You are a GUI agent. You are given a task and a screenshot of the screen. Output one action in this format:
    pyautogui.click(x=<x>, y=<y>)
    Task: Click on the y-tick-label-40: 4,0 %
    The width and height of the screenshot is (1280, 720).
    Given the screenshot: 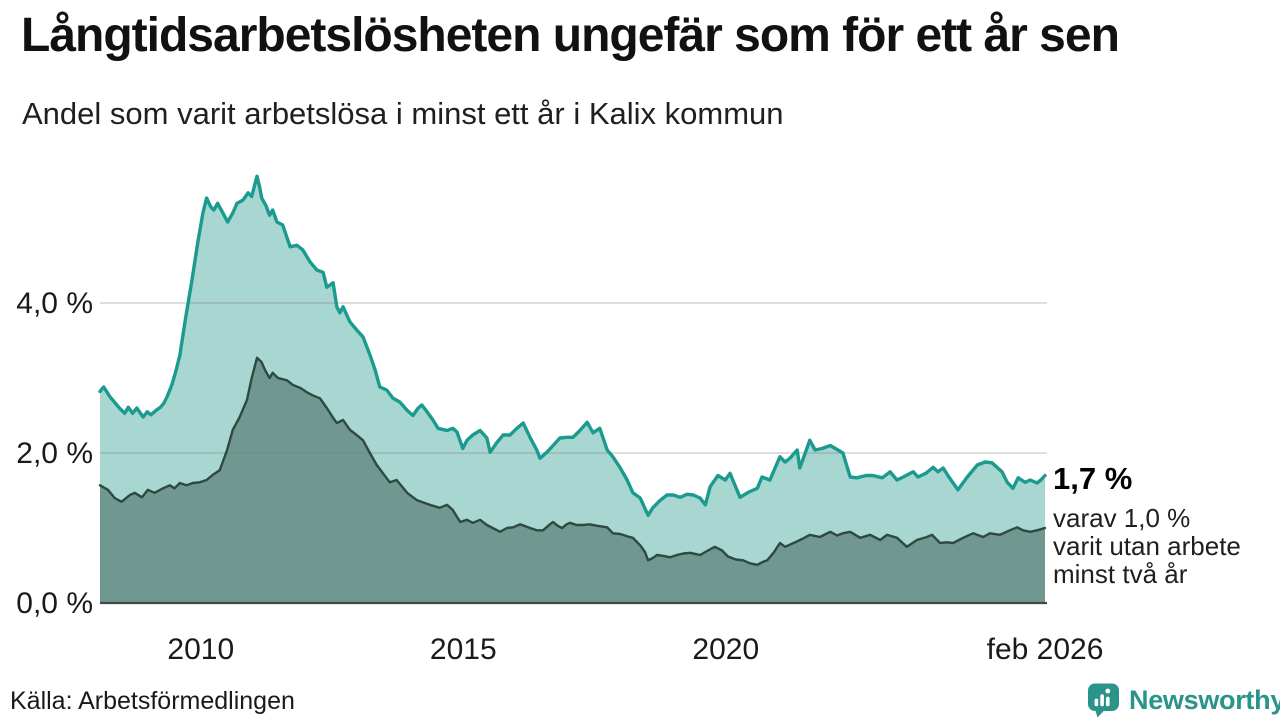 What is the action you would take?
    pyautogui.click(x=54, y=303)
    